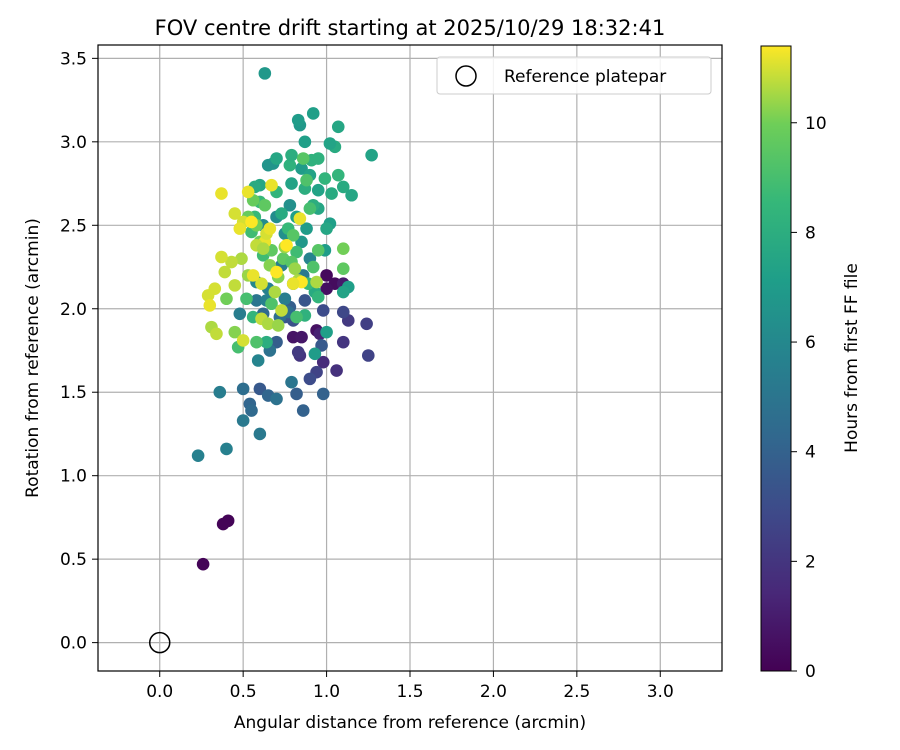 Image resolution: width=900 pixels, height=750 pixels. I want to click on y-axis-label: Rotation from reference (arcmin), so click(33, 358).